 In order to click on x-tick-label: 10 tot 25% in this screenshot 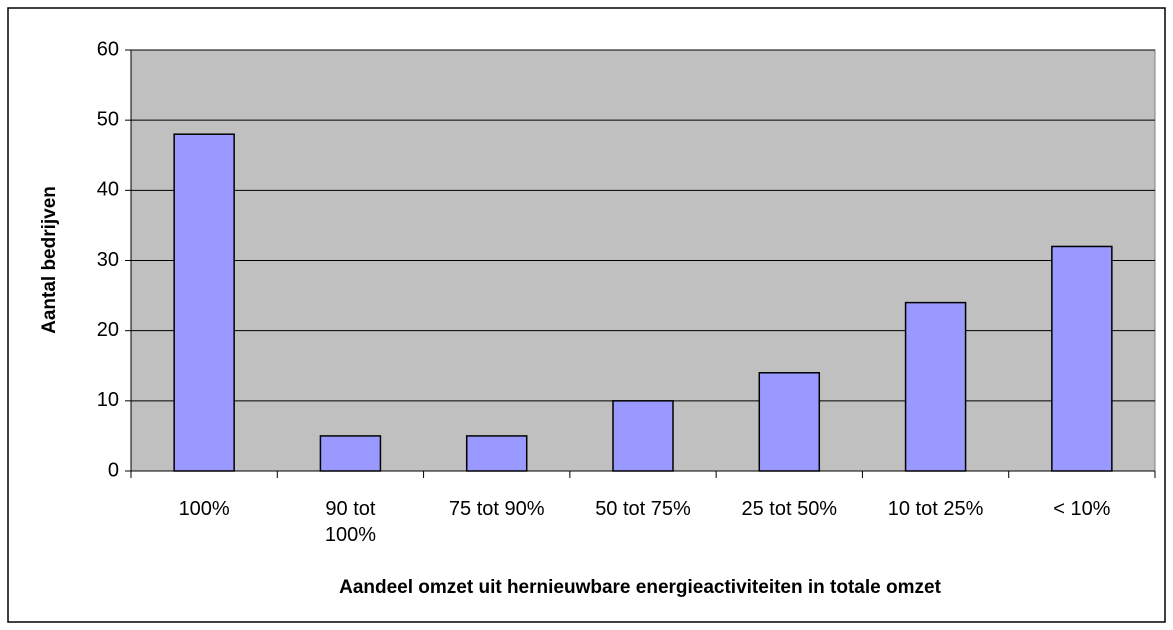, I will do `click(935, 509)`.